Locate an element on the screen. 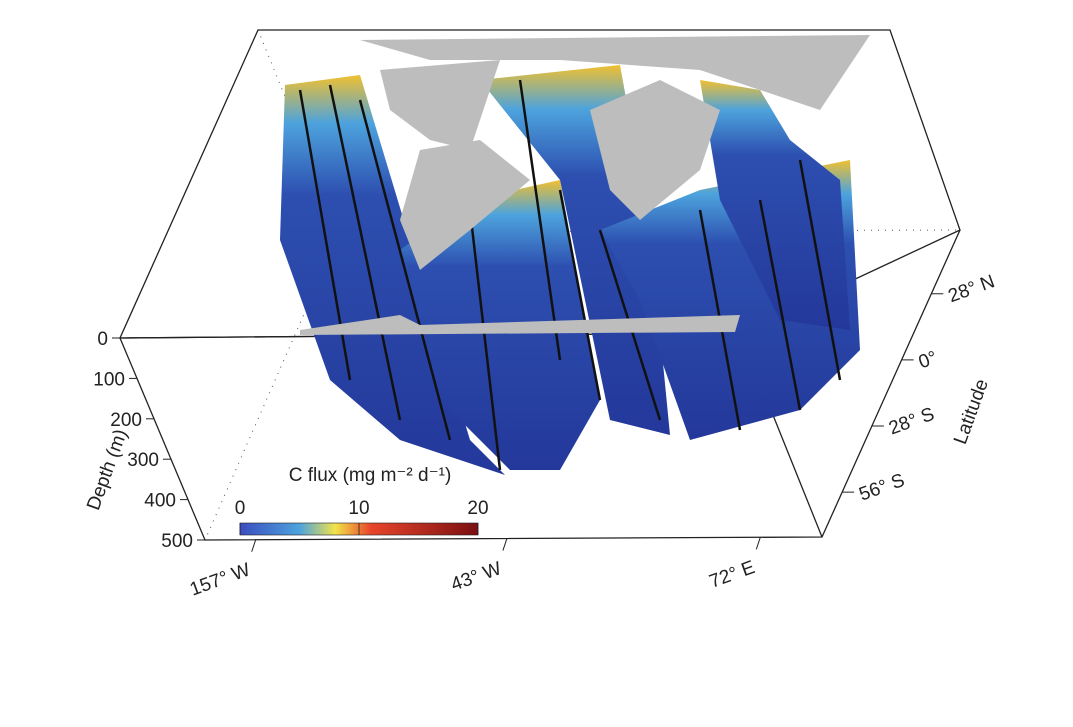 Image resolution: width=1073 pixels, height=727 pixels. z-tick-label: 0 is located at coordinates (102, 339).